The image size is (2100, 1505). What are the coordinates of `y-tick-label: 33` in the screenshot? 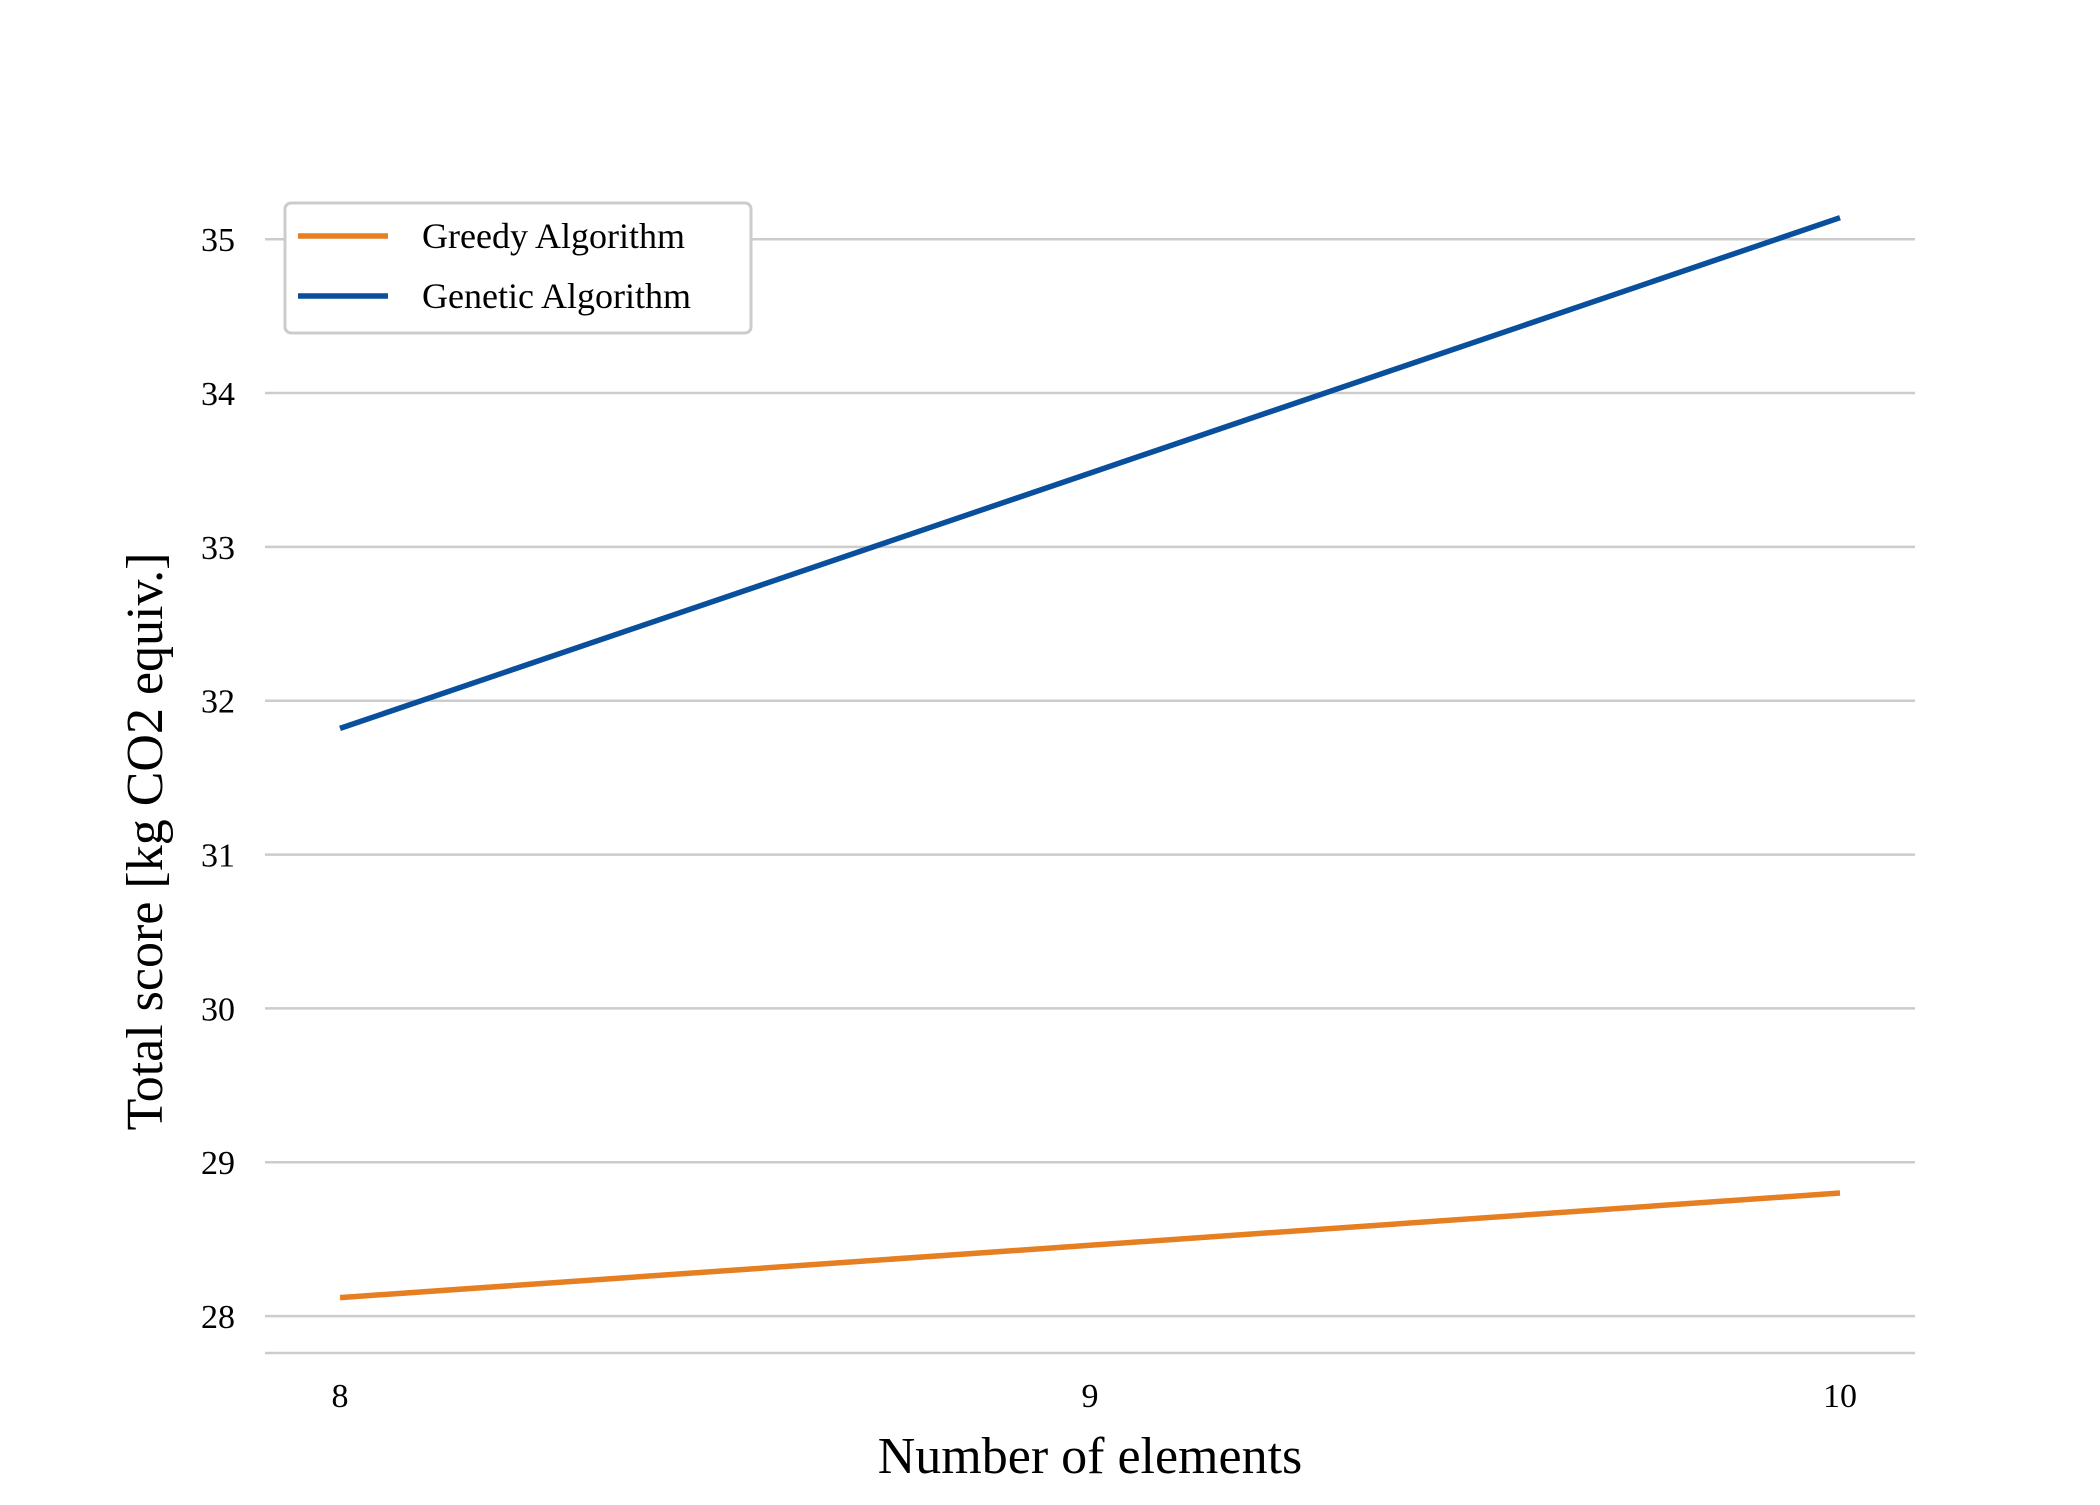 It's located at (218, 548).